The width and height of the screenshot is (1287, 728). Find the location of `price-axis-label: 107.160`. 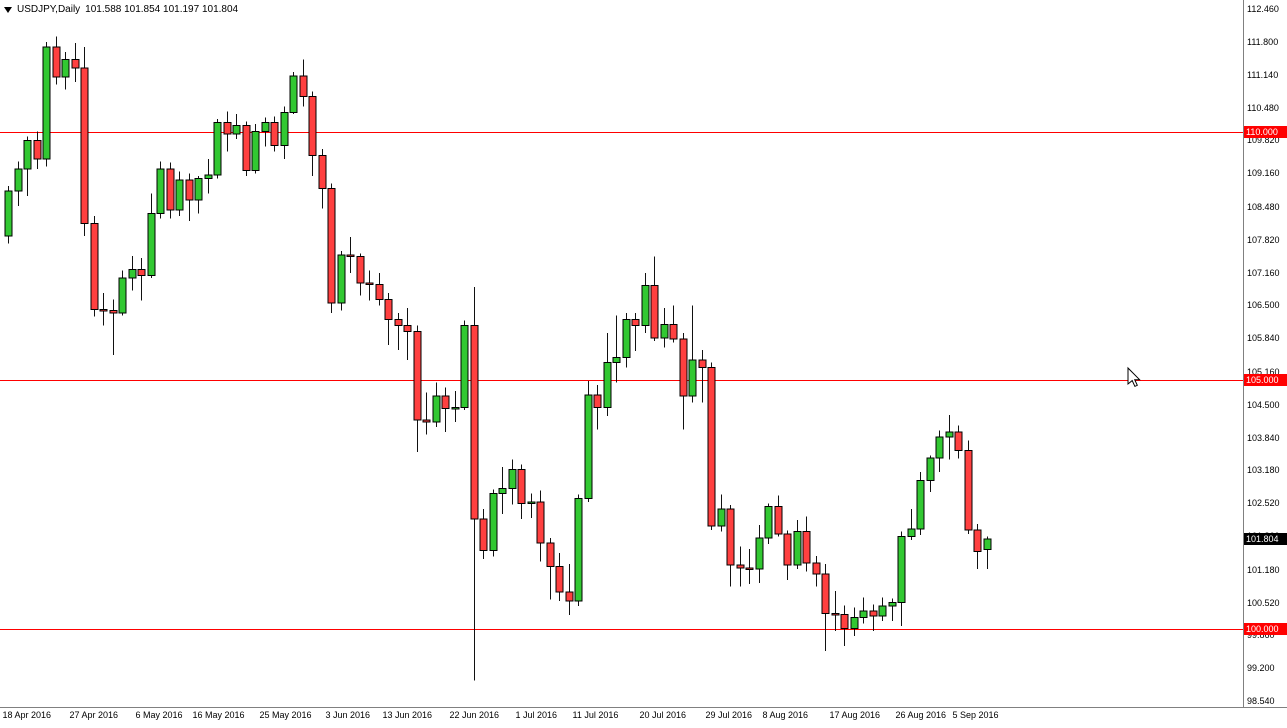

price-axis-label: 107.160 is located at coordinates (1263, 272).